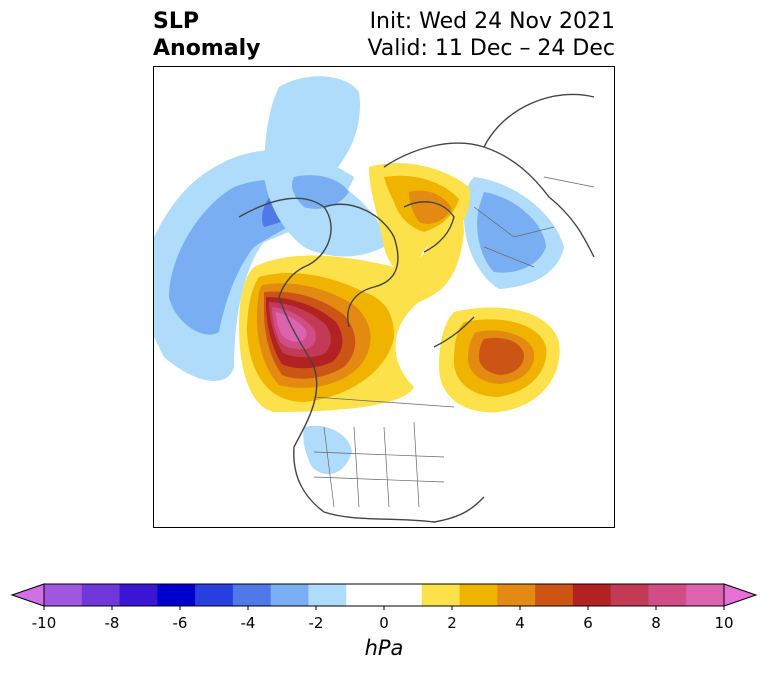  Describe the element at coordinates (514, 233) in the screenshot. I see `negative-anomaly-siberia` at that location.